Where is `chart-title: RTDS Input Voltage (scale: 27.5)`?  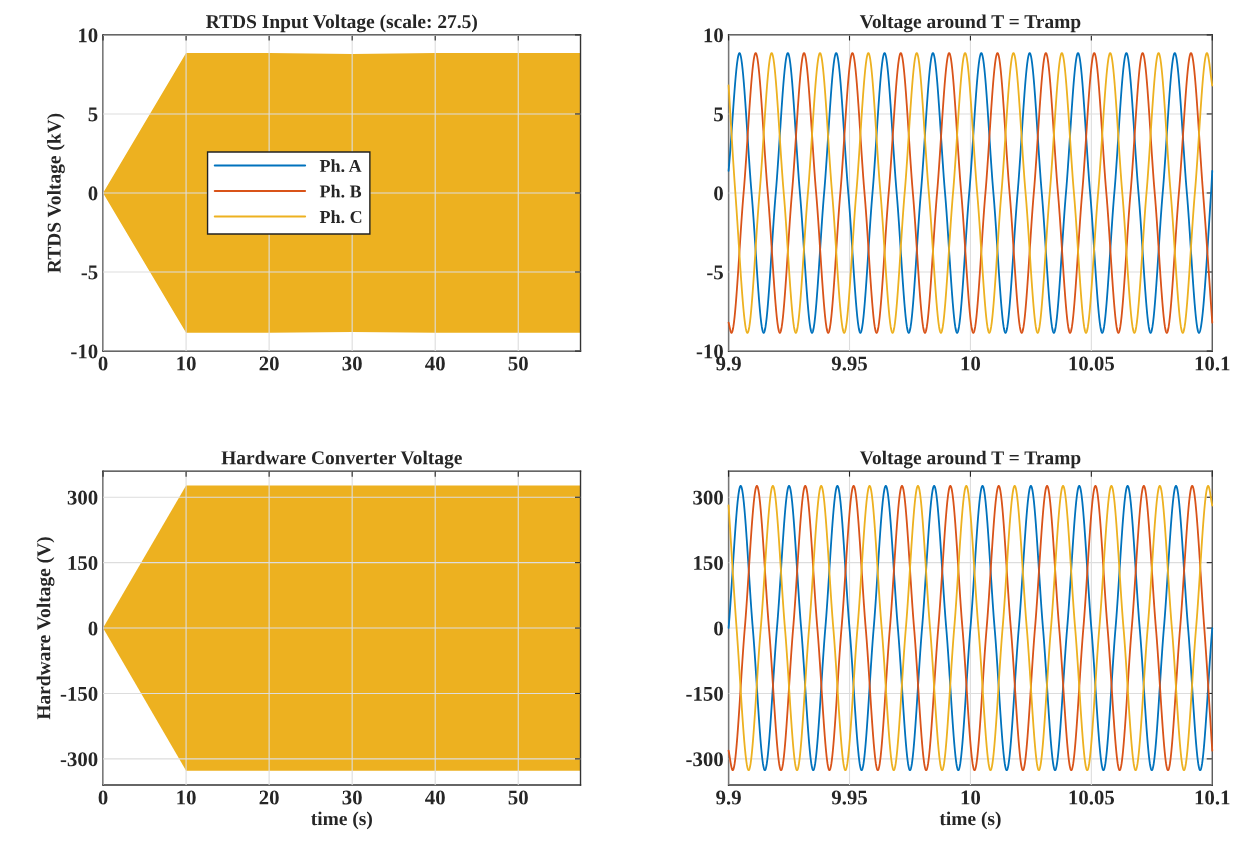
chart-title: RTDS Input Voltage (scale: 27.5) is located at coordinates (341, 23).